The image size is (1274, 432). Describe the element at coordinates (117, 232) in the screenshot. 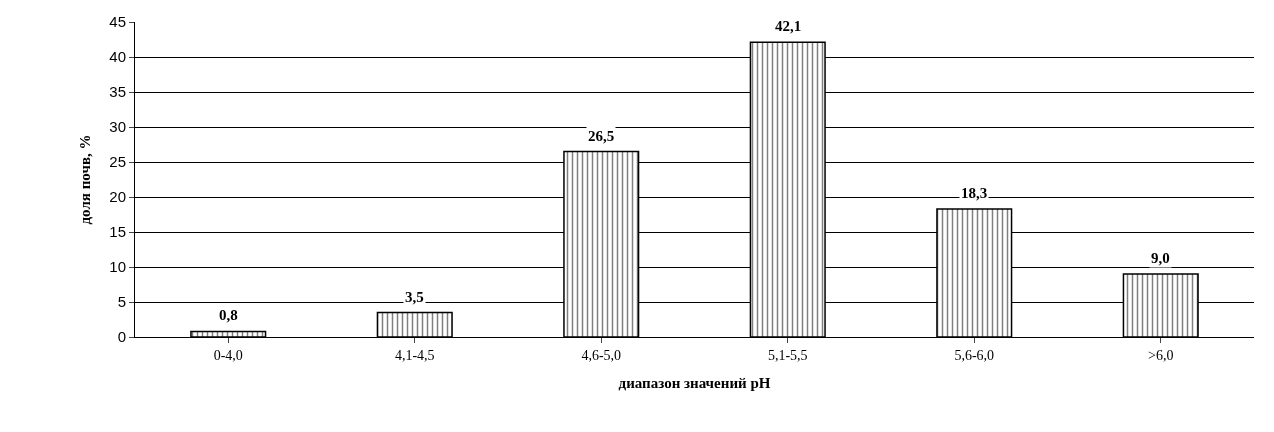

I see `y-tick-label: 15` at that location.